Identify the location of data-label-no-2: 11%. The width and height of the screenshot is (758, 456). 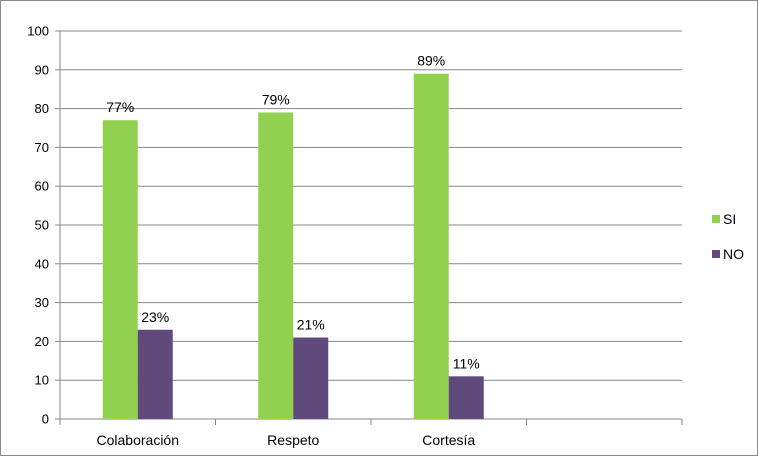
(466, 363).